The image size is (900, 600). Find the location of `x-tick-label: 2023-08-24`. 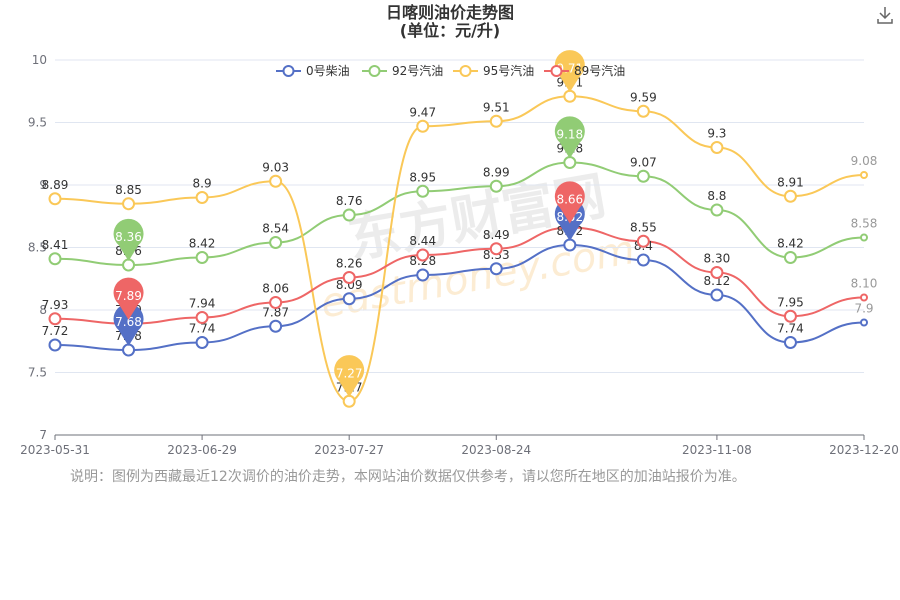

x-tick-label: 2023-08-24 is located at coordinates (496, 450).